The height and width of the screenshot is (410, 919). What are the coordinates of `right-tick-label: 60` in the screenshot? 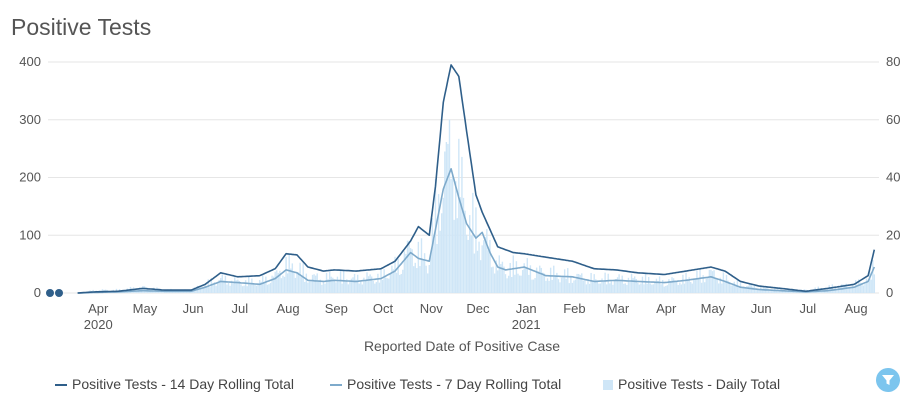 It's located at (893, 119).